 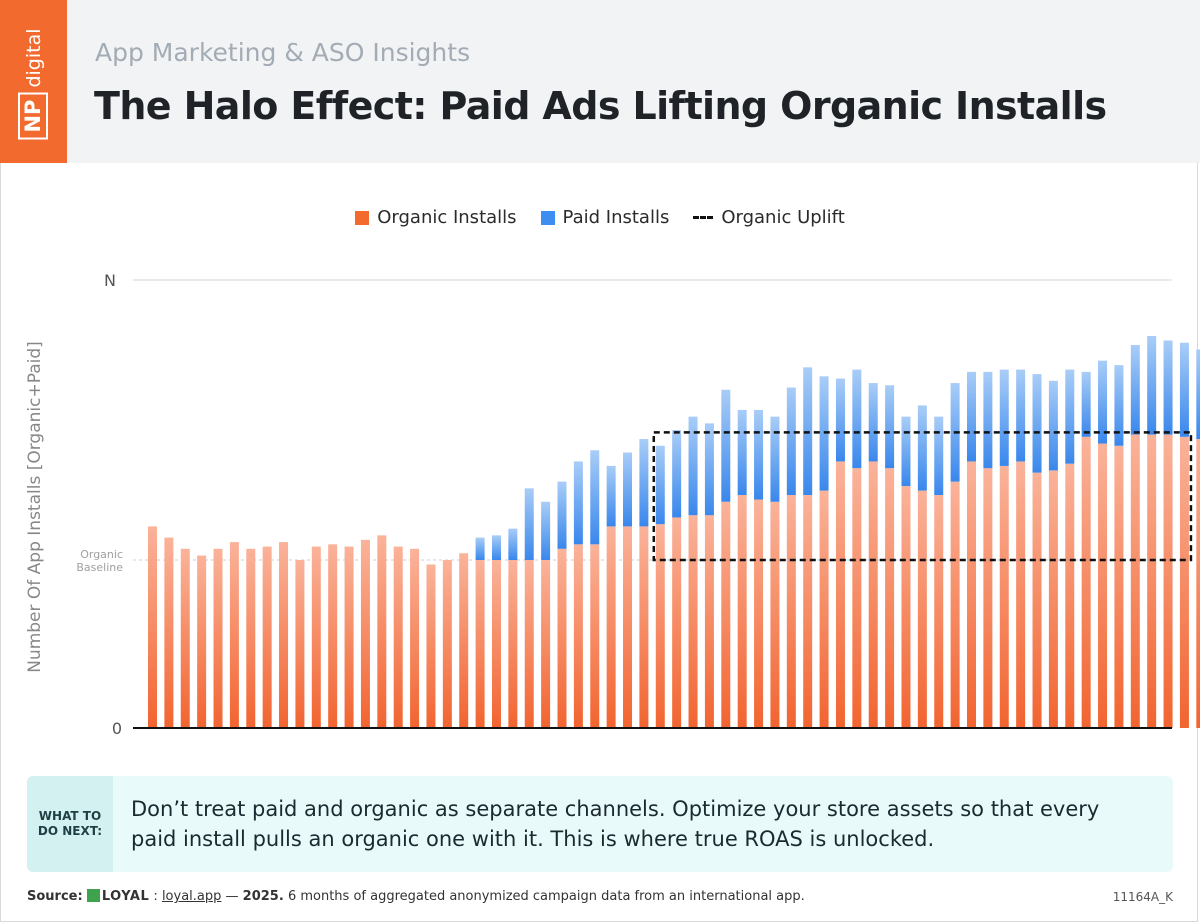 What do you see at coordinates (191, 896) in the screenshot?
I see `source-link: loyal.app` at bounding box center [191, 896].